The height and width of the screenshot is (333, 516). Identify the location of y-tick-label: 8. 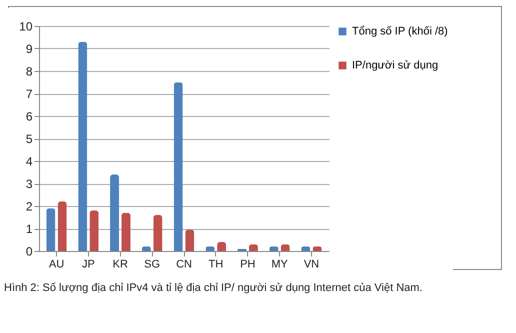
(29, 71).